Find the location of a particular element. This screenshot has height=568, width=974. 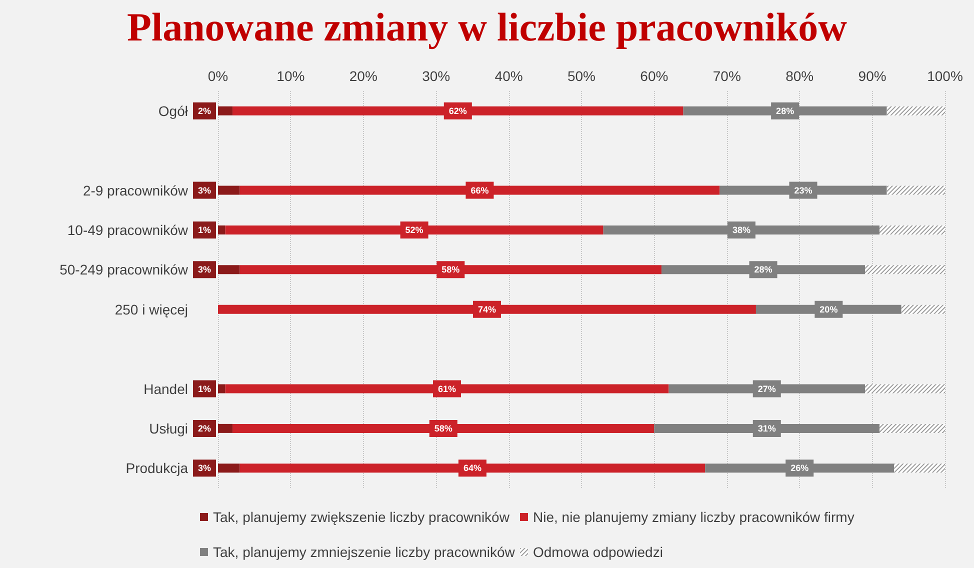

data-label: 62% is located at coordinates (457, 111).